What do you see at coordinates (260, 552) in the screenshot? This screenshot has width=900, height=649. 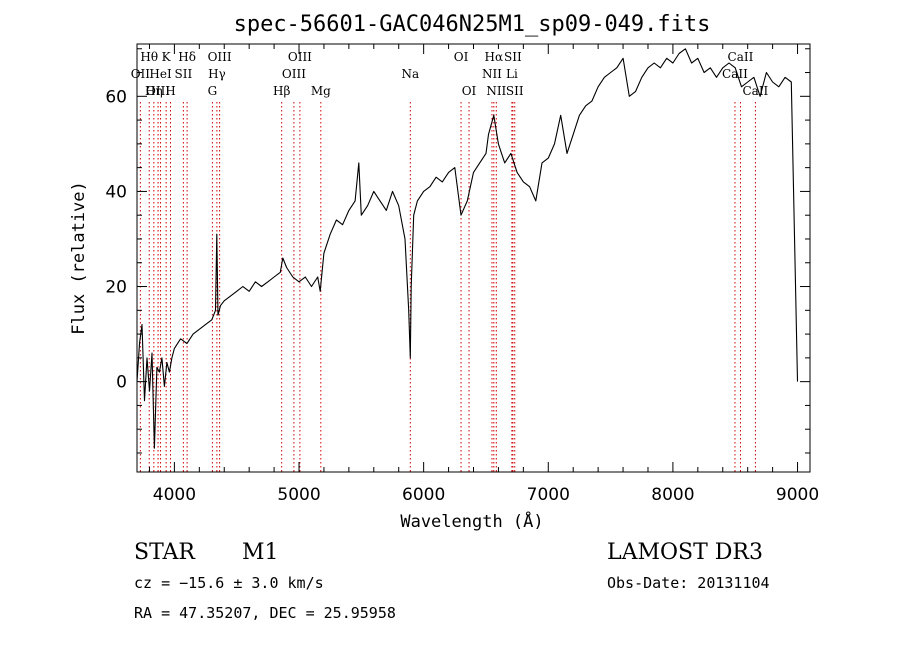 I see `object-subclass: M1` at bounding box center [260, 552].